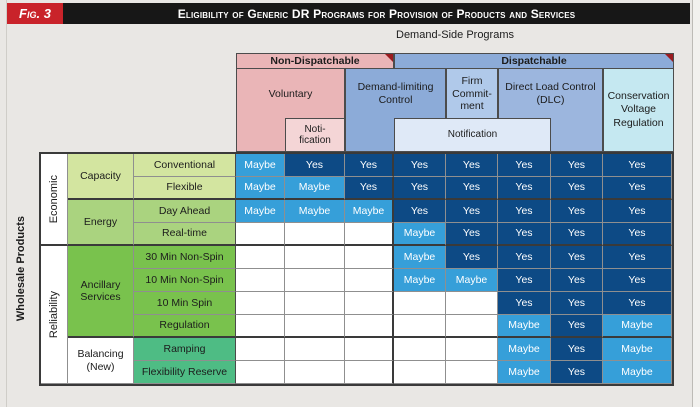 This screenshot has height=407, width=700. I want to click on figure-frame-left, so click(6, 203).